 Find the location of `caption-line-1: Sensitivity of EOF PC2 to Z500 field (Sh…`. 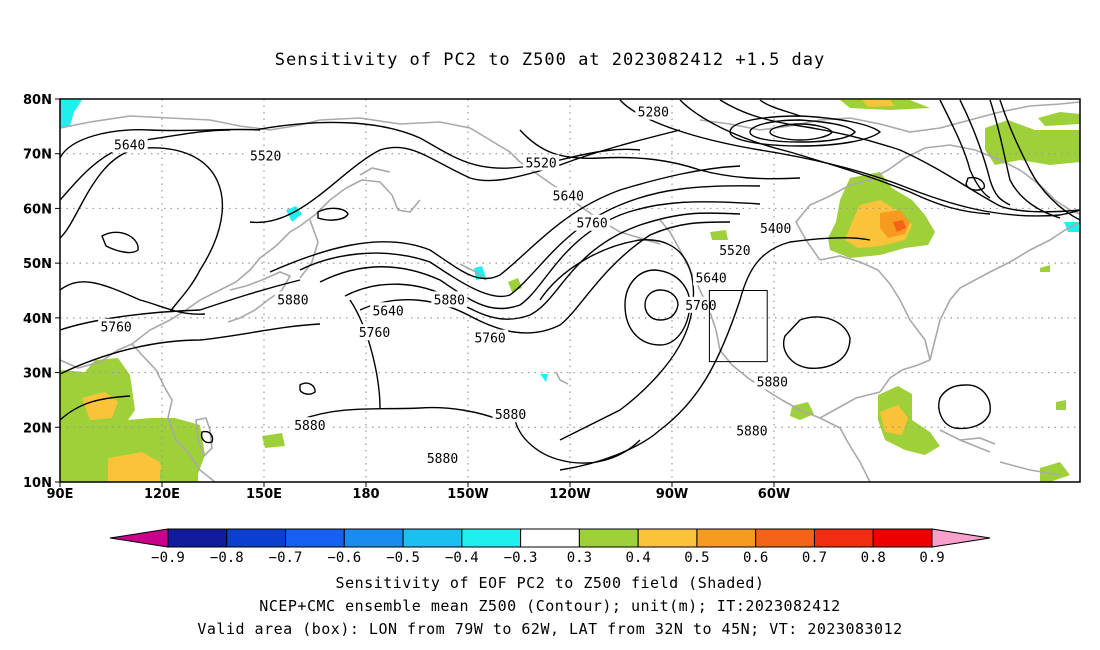

caption-line-1: Sensitivity of EOF PC2 to Z500 field (Sh… is located at coordinates (550, 583).